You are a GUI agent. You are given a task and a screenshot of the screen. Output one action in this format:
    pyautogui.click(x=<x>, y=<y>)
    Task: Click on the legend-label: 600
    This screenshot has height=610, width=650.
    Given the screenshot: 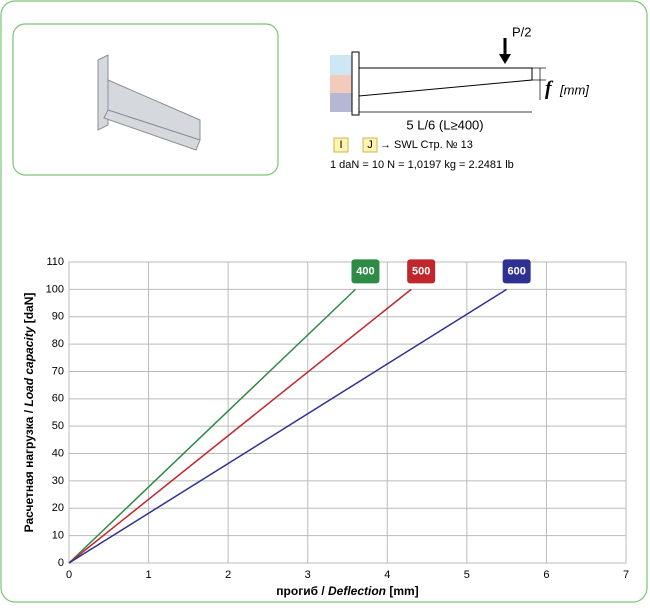 What is the action you would take?
    pyautogui.click(x=516, y=271)
    